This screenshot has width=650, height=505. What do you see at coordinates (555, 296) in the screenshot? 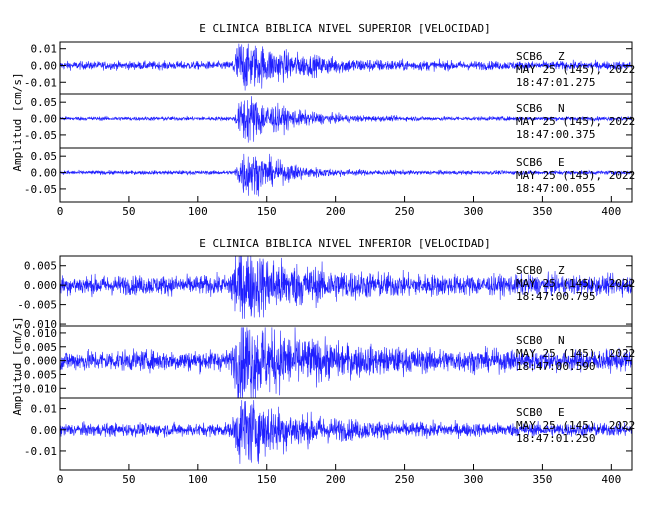
I see `record-time: 18:47:00.795` at bounding box center [555, 296].